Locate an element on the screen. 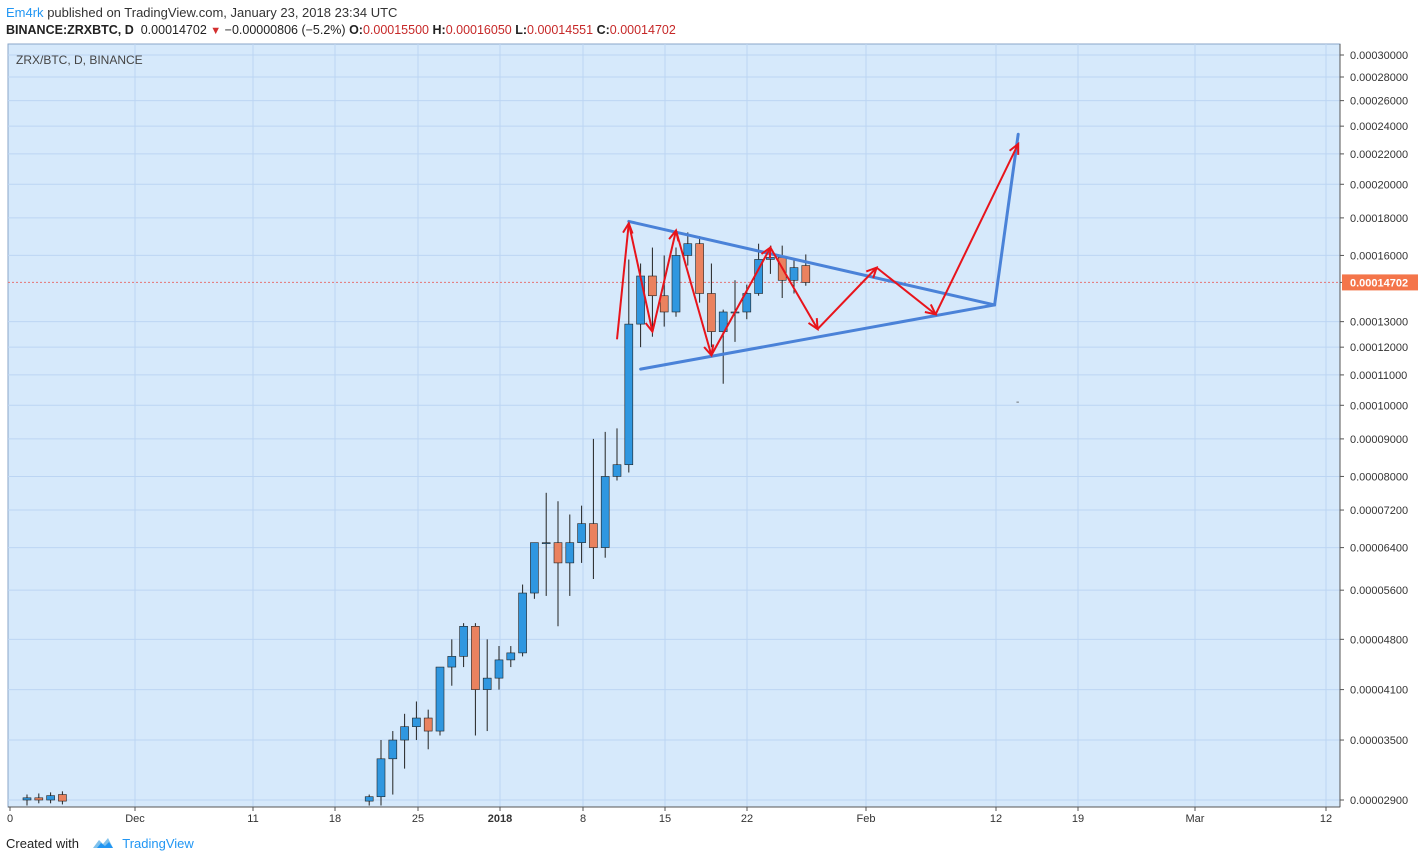 This screenshot has width=1419, height=863. price-axis-label: 0.00012000 is located at coordinates (1379, 348).